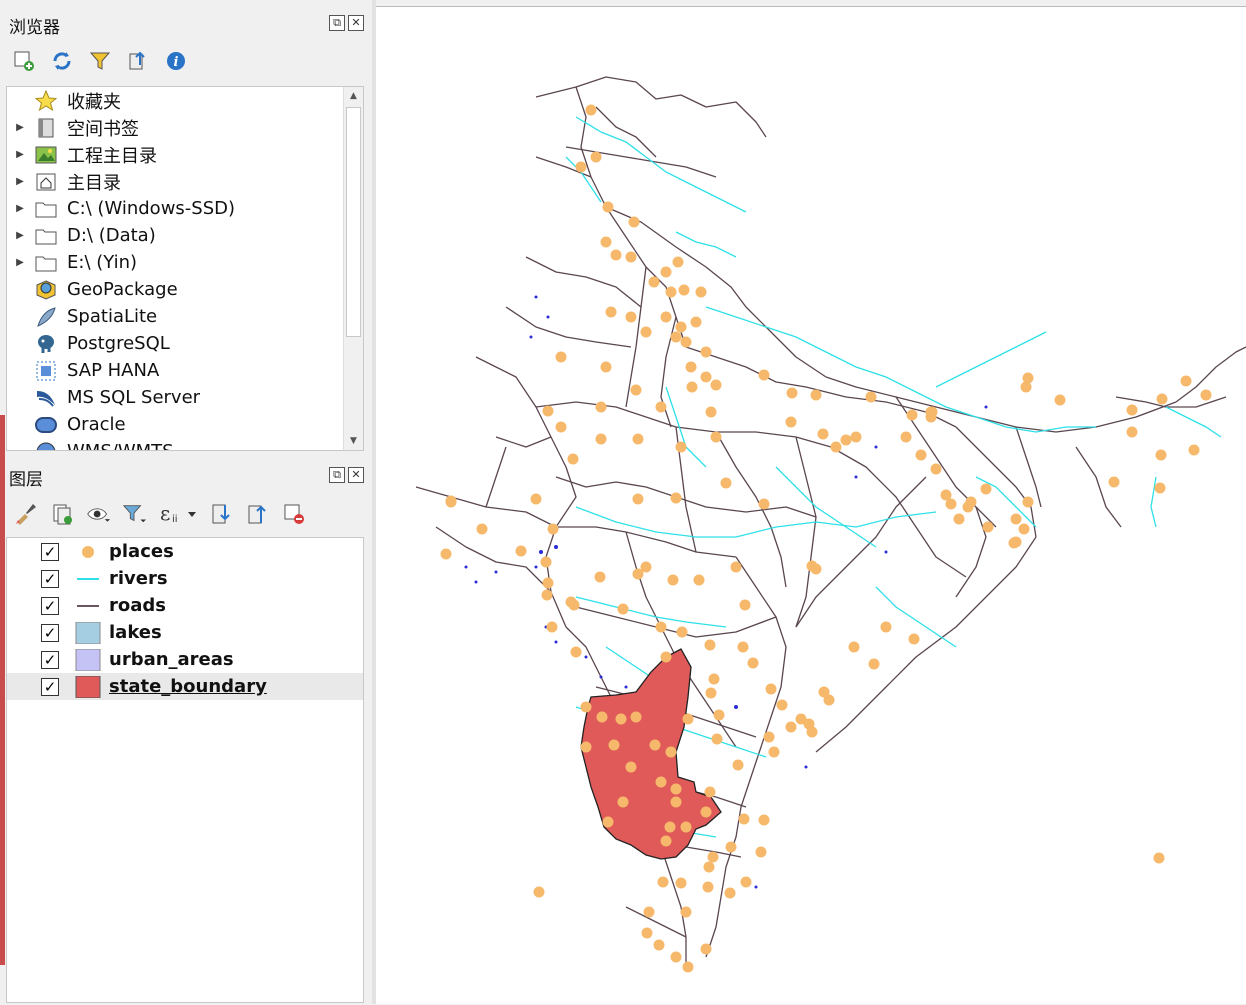 This screenshot has width=1246, height=1005. Describe the element at coordinates (185, 578) in the screenshot. I see `layer-row-rivers: ✓ rivers` at that location.